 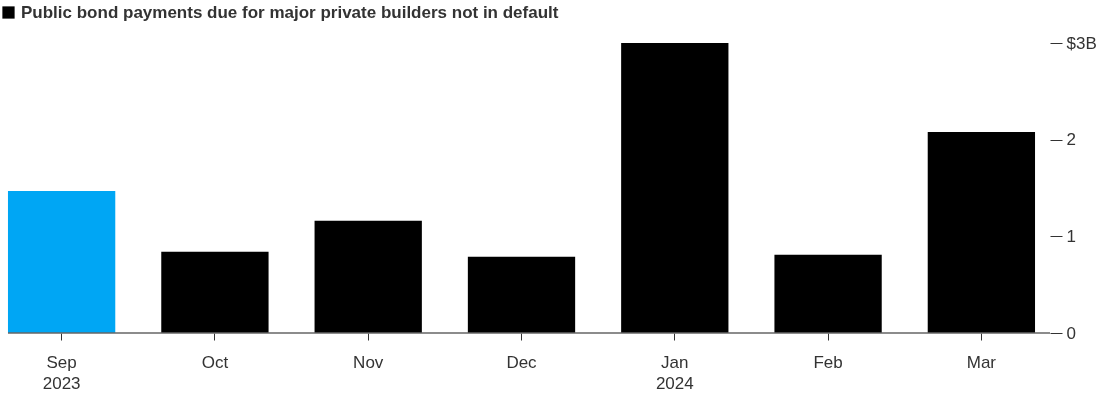 What do you see at coordinates (1071, 333) in the screenshot?
I see `y-tick-label: 0` at bounding box center [1071, 333].